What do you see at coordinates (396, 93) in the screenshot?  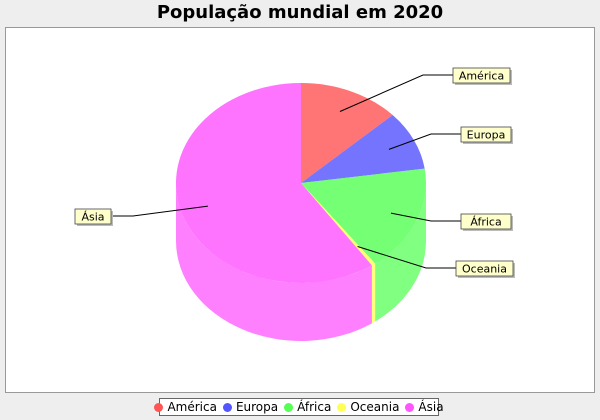 I see `leader-line-america` at bounding box center [396, 93].